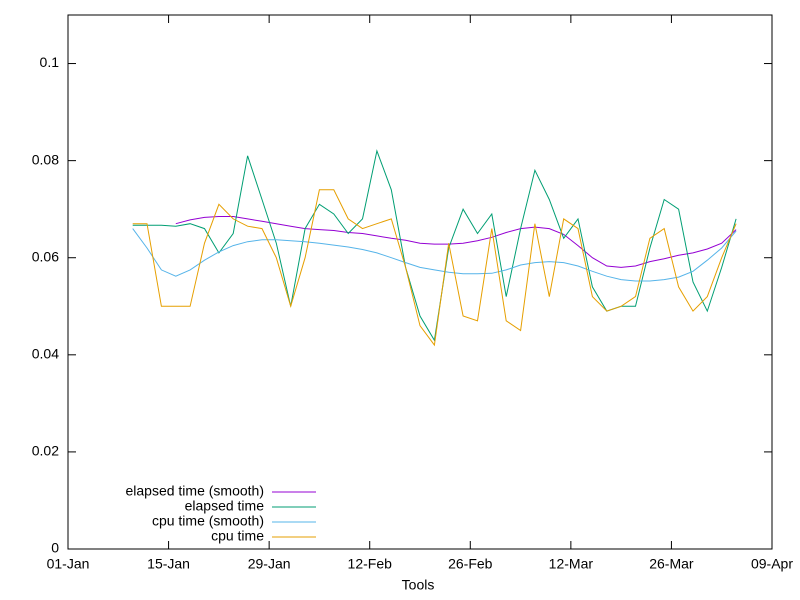  Describe the element at coordinates (269, 564) in the screenshot. I see `x-tick-label: 29-Jan` at that location.